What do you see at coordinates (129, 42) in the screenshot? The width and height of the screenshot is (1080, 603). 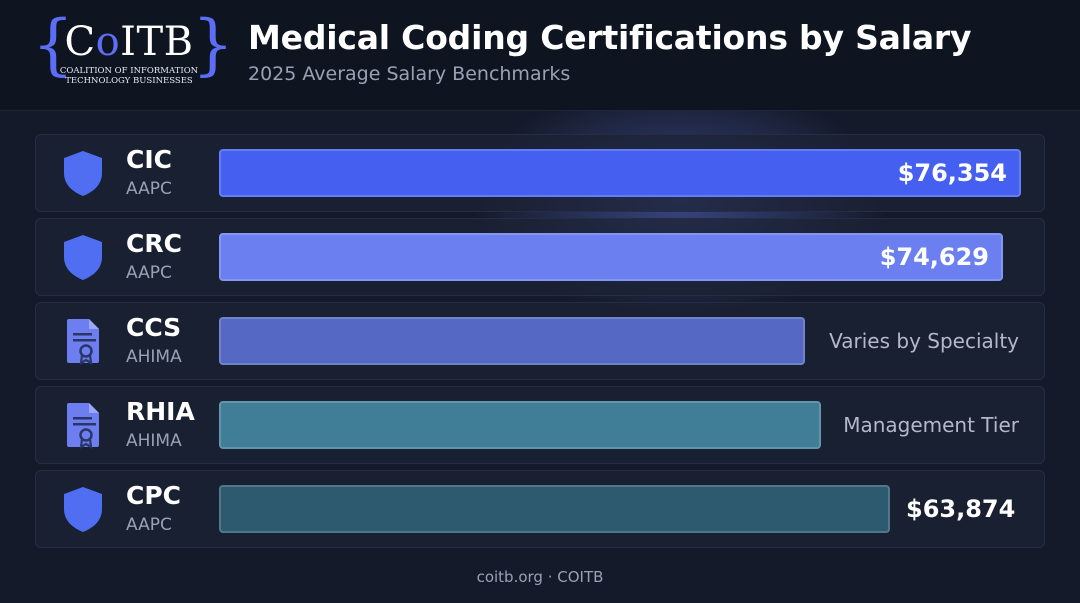 I see `logo-wordmark: CoITB` at bounding box center [129, 42].